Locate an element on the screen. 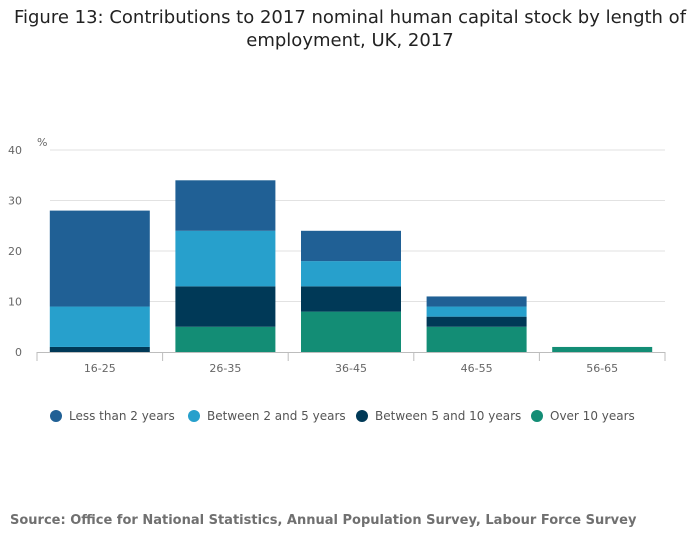 This screenshot has width=700, height=549. x-tick-label: 26-35 is located at coordinates (225, 368).